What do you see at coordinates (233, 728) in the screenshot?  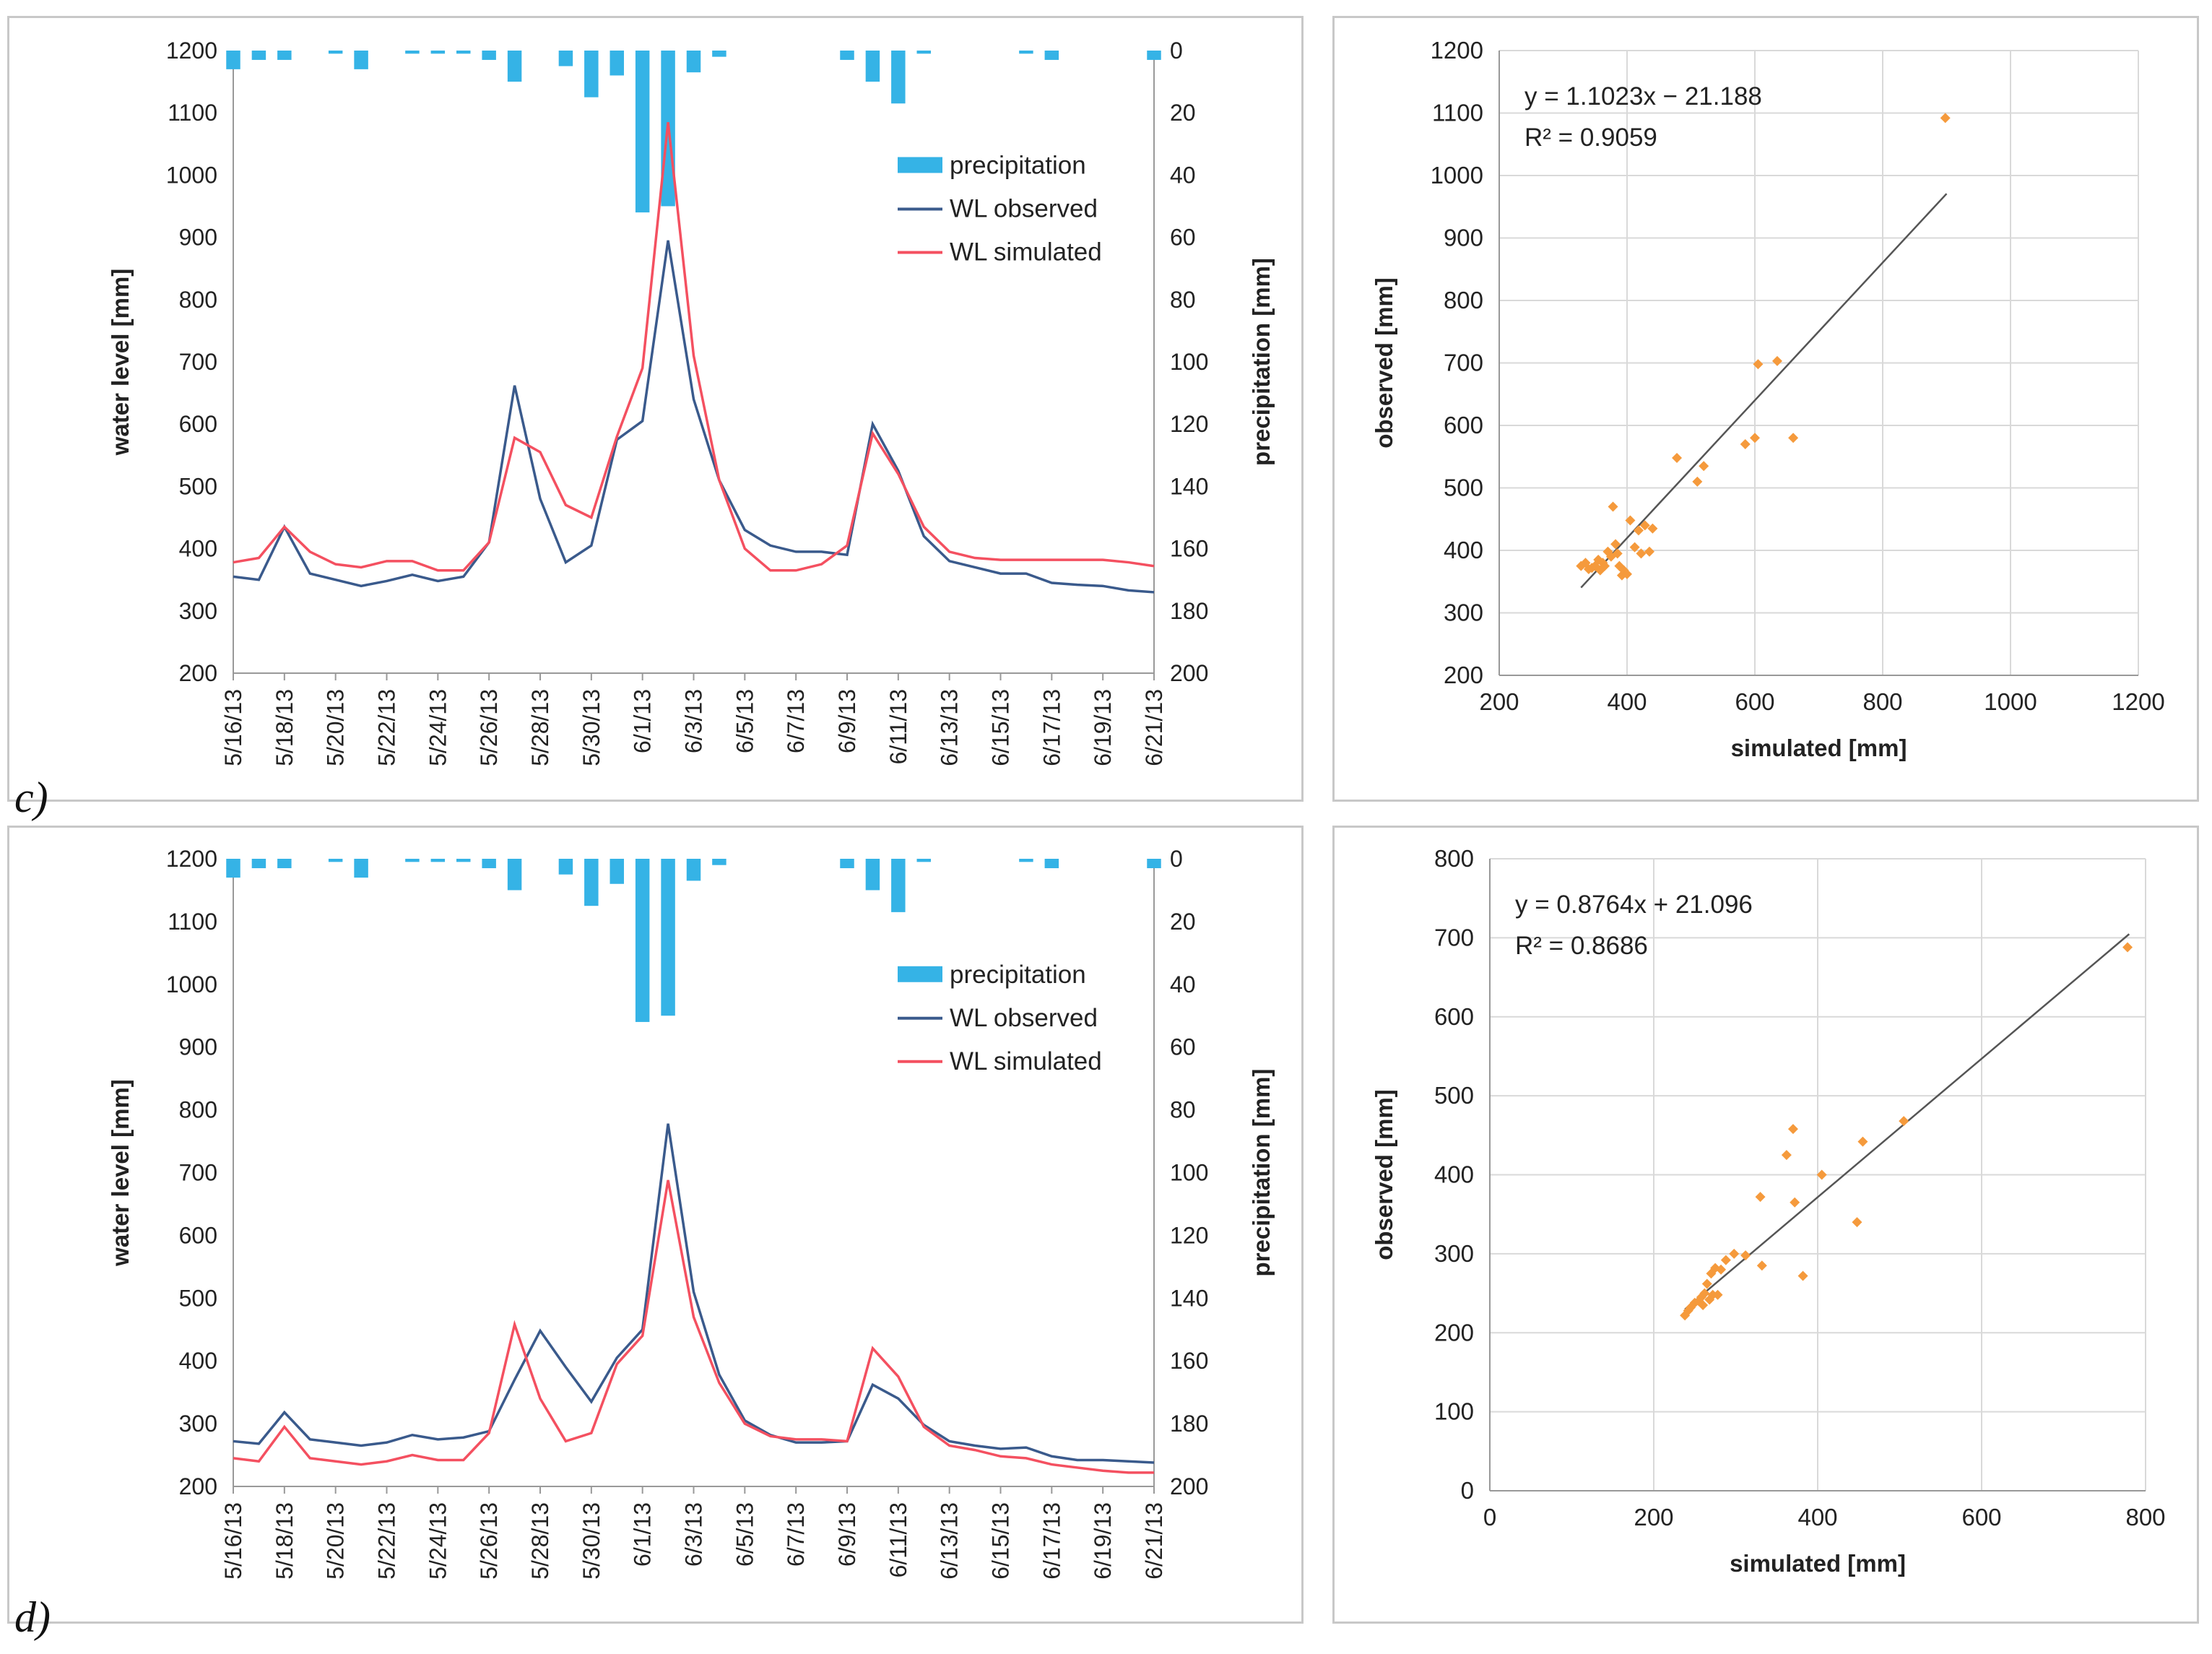 I see `x-tick-label: 5/16/13` at bounding box center [233, 728].